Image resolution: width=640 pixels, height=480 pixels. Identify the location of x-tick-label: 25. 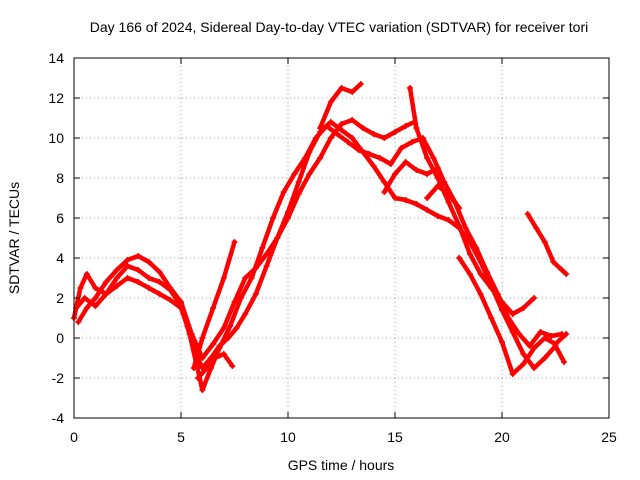
(609, 437).